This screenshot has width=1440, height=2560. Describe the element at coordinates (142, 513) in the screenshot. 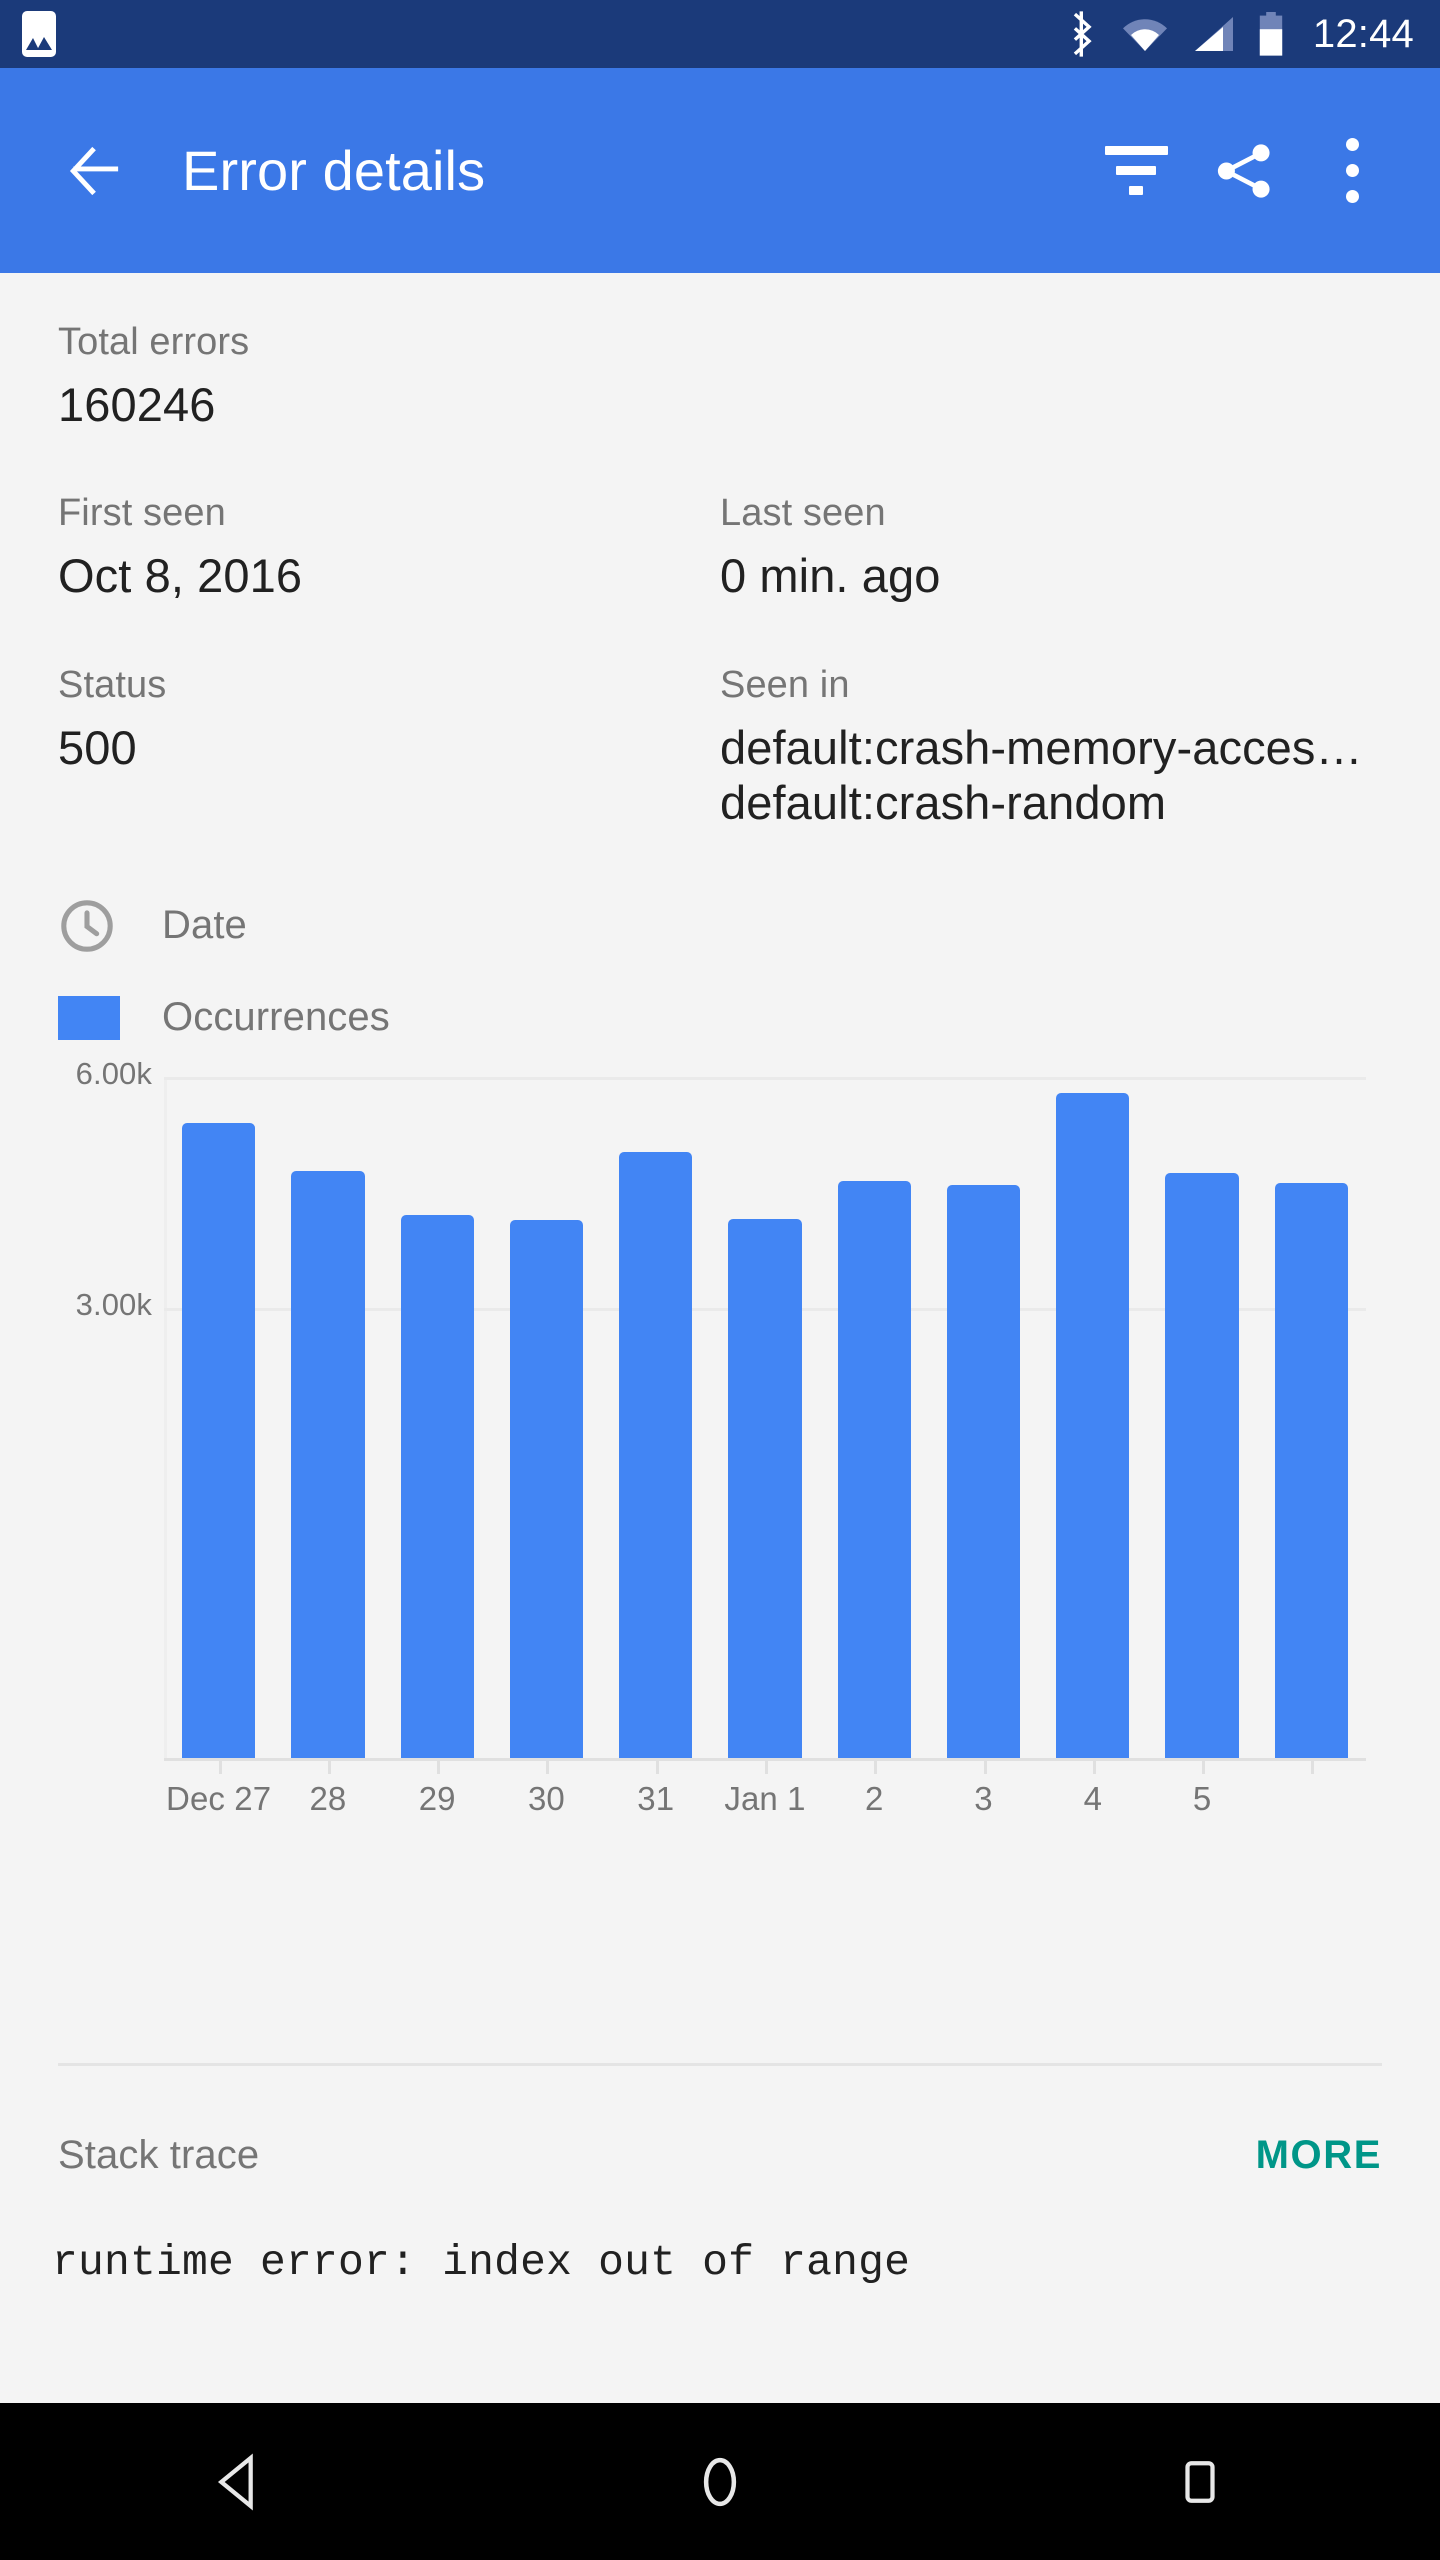

I see `detail-label: First seen` at that location.